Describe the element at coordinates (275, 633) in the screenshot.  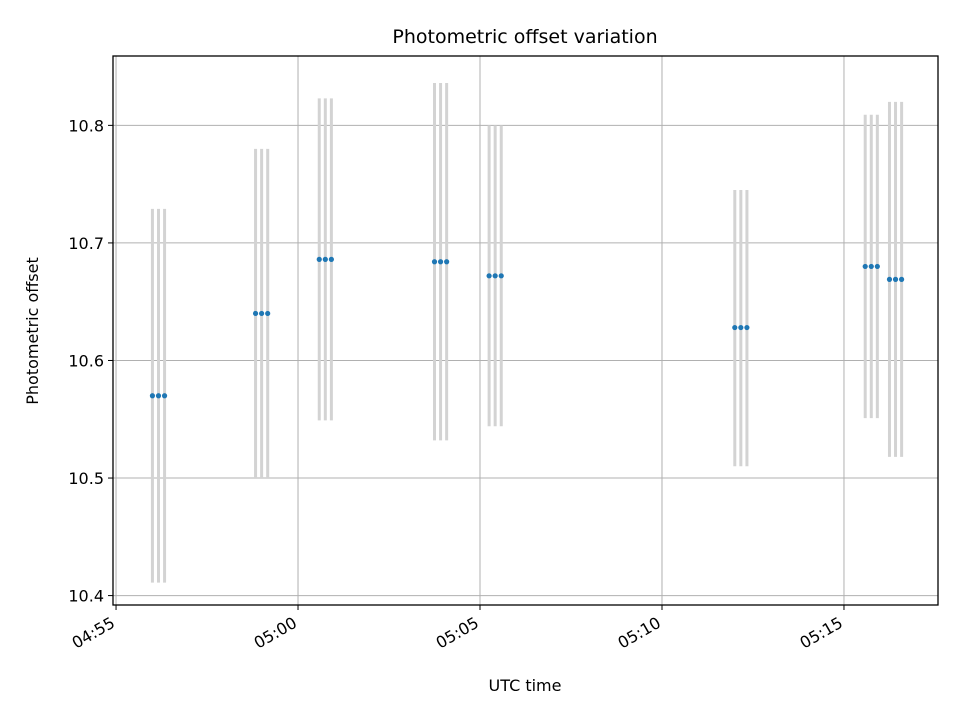
I see `x-tick-label: 05:00` at that location.